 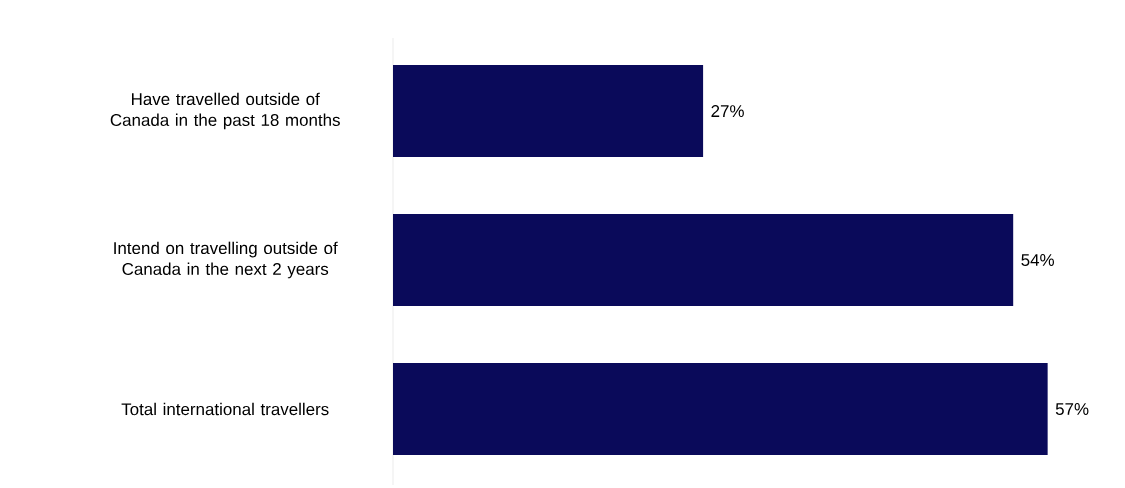 What do you see at coordinates (225, 111) in the screenshot?
I see `y-tick-label: Have travelled outside of Canada in the past 18 months` at bounding box center [225, 111].